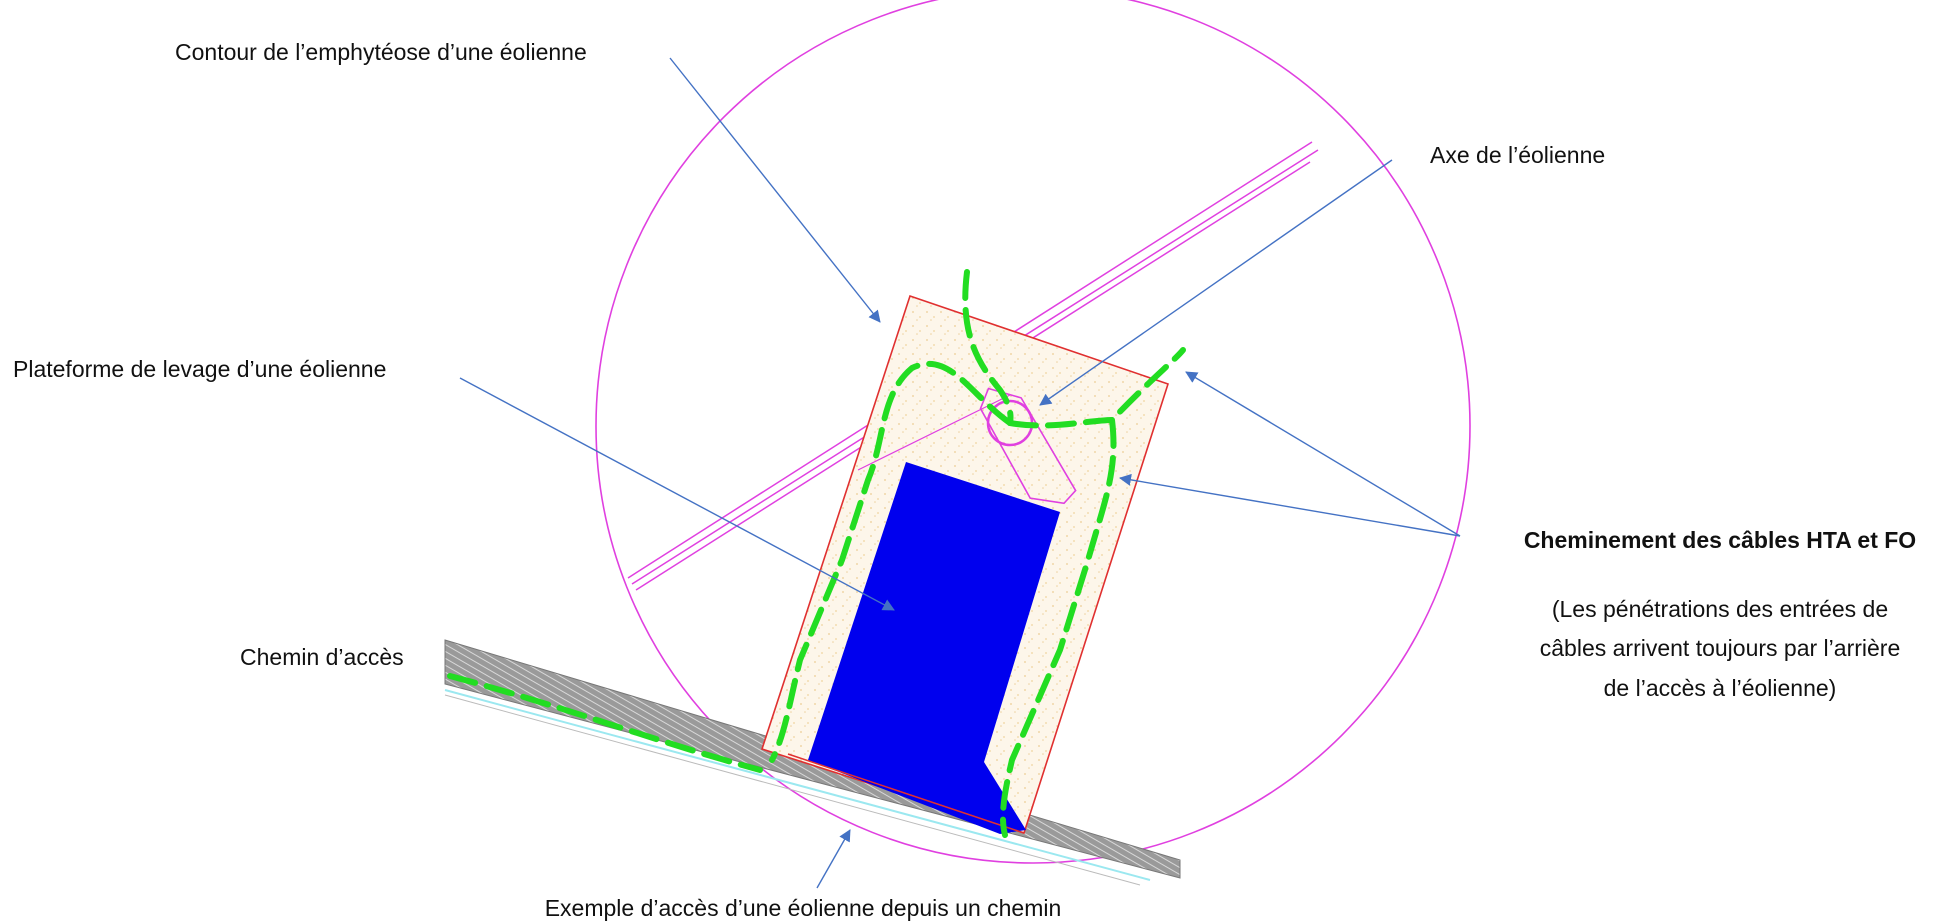 The width and height of the screenshot is (1941, 922). Describe the element at coordinates (1720, 688) in the screenshot. I see `label-cheminement-note-3: de l’accès à l’éolienne)` at that location.